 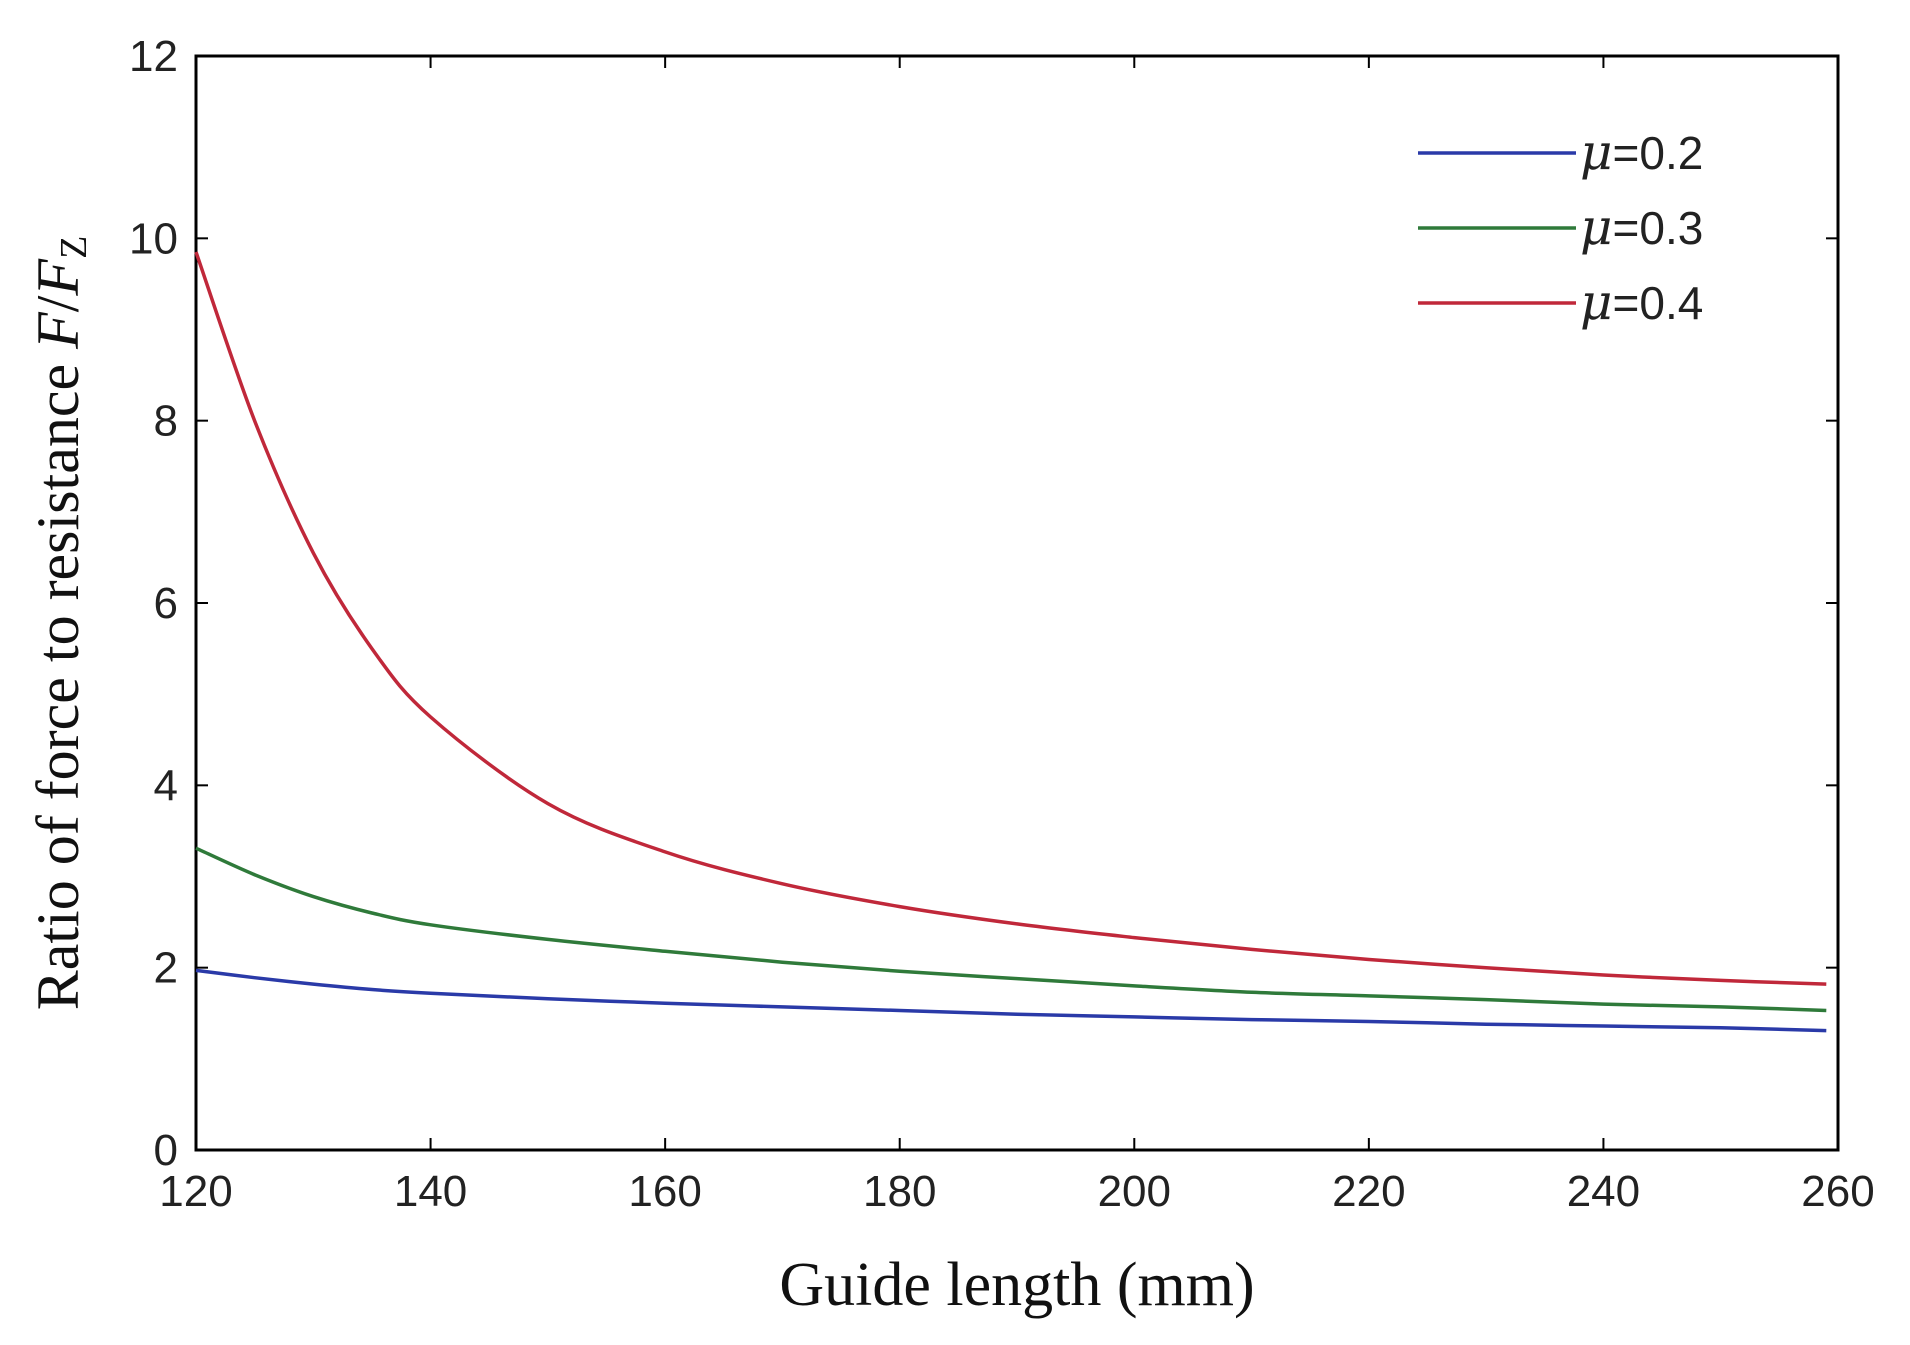 I want to click on x-tick-labels: 120 140 160 180 200 220 240 260, so click(x=1016, y=1191).